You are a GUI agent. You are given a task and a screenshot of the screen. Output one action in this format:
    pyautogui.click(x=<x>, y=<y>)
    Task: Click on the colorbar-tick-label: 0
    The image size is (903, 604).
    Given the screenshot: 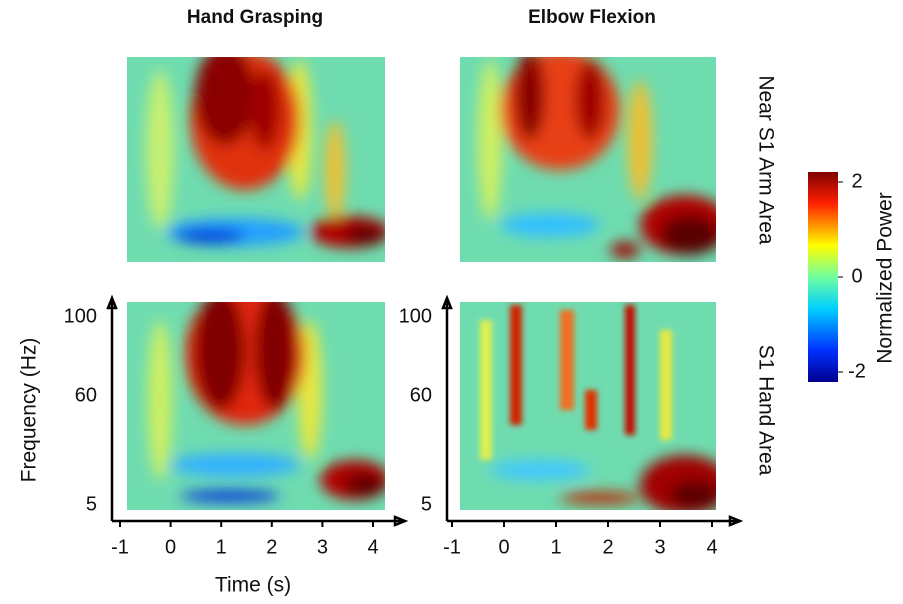 What is the action you would take?
    pyautogui.click(x=856, y=276)
    